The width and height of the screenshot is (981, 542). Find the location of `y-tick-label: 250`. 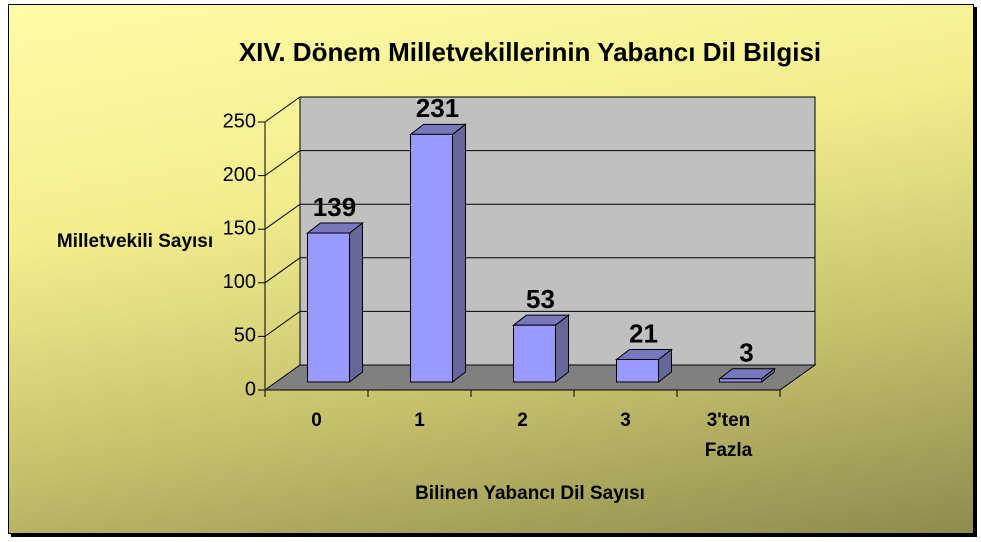

y-tick-label: 250 is located at coordinates (239, 121).